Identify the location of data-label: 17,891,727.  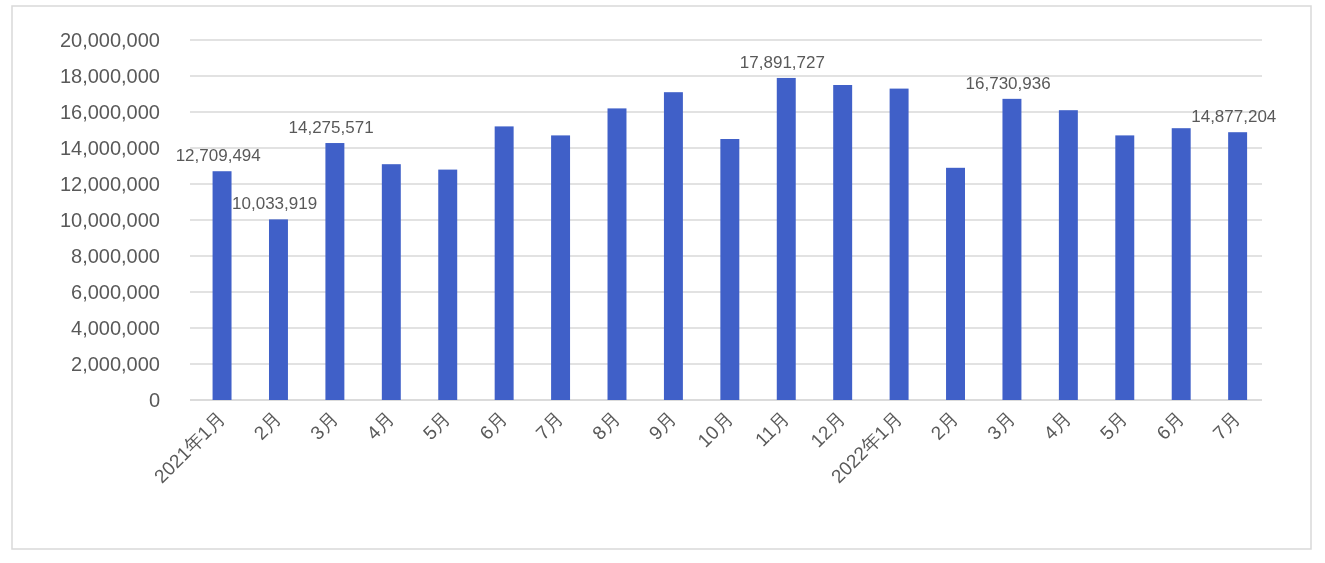
(782, 62).